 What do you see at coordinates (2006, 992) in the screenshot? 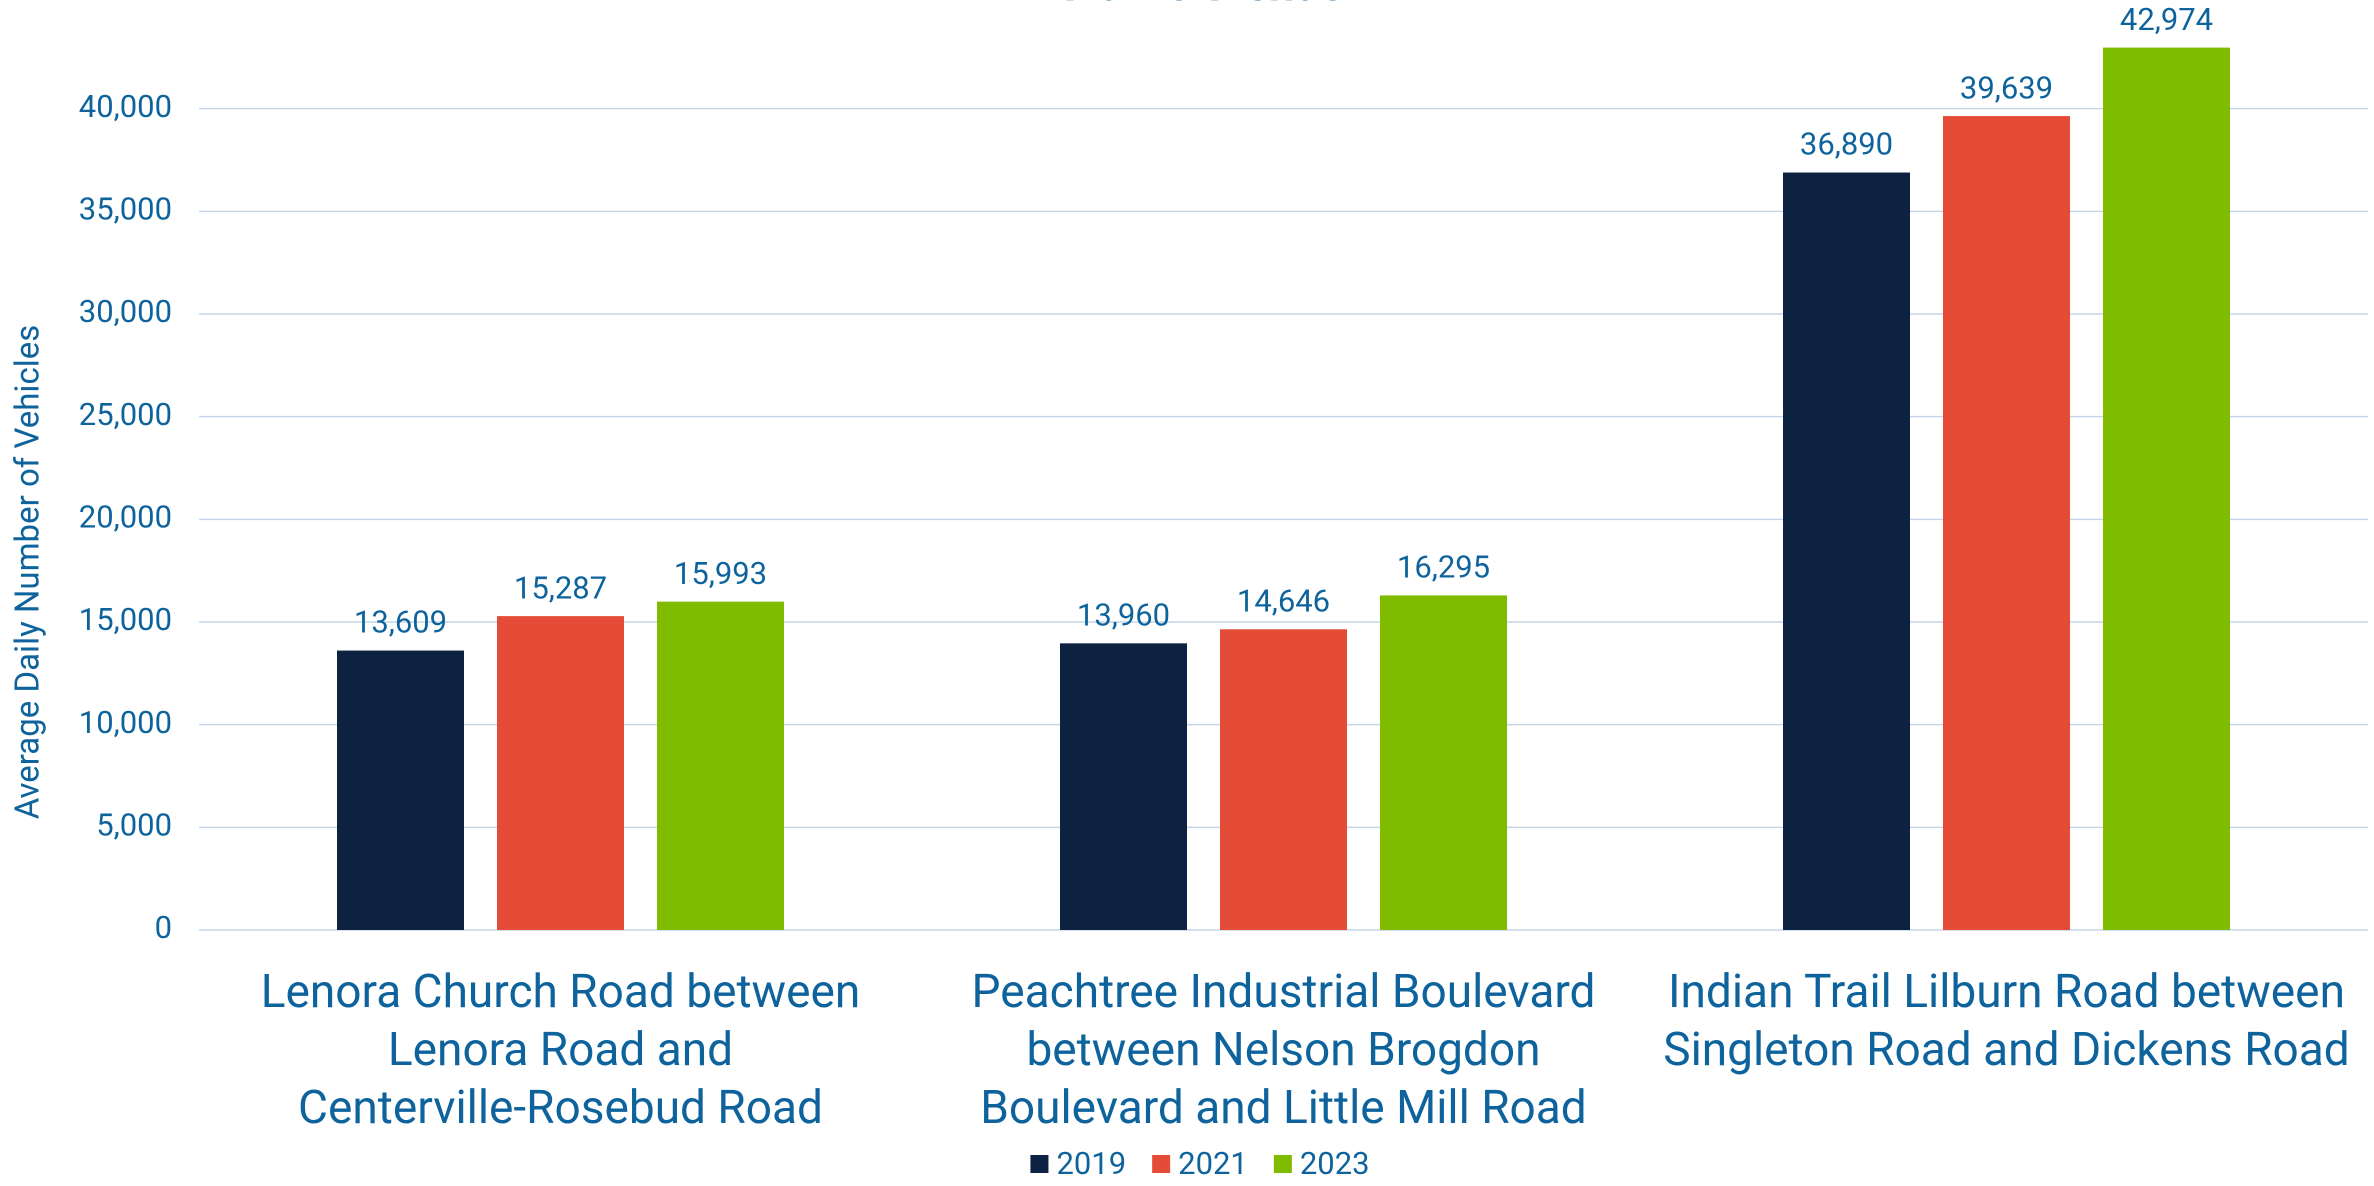
I see `x-tick-label-line: Indian Trail Lilburn Road between` at bounding box center [2006, 992].